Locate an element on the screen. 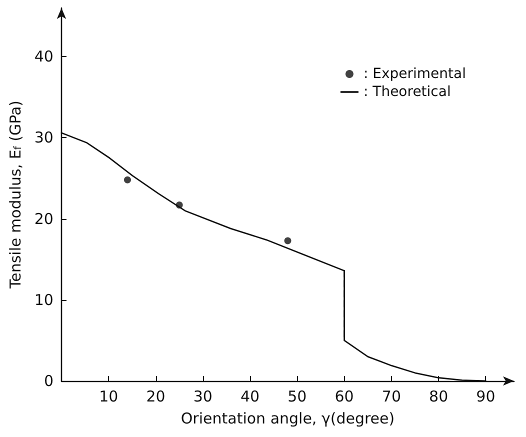 This screenshot has height=437, width=526. x-tick-label: 60 is located at coordinates (344, 397).